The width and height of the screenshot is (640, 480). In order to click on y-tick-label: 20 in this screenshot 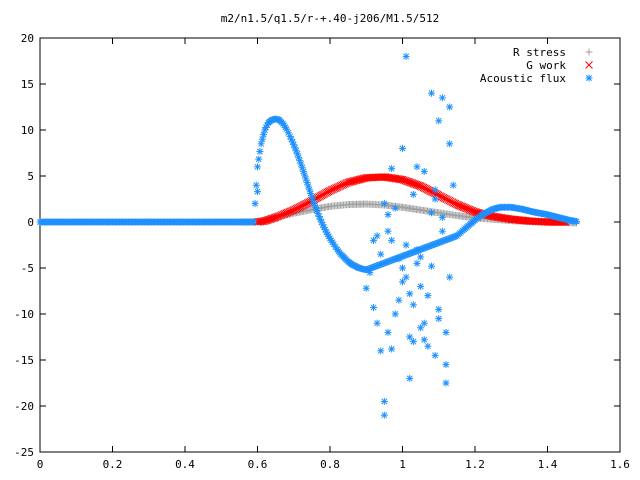, I will do `click(27, 38)`.